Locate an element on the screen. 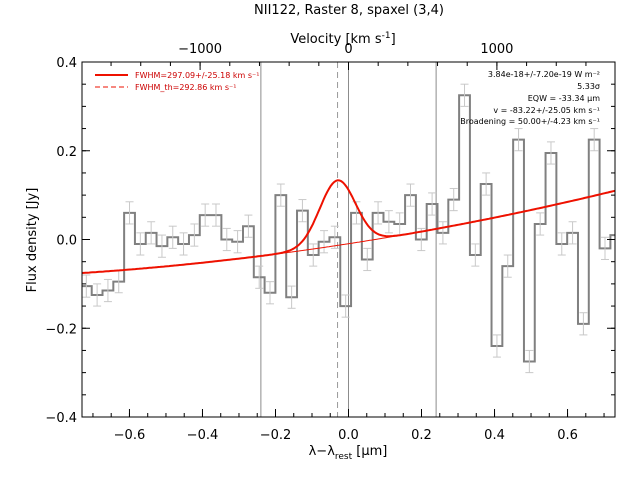 The width and height of the screenshot is (640, 480). annotation-eqw: EQW = -33.34 μm is located at coordinates (564, 98).